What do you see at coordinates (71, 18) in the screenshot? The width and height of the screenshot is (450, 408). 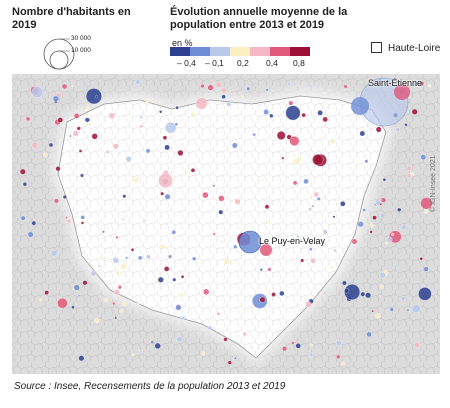 I see `population-legend-title: Nombre d'habitants en 2019` at bounding box center [71, 18].